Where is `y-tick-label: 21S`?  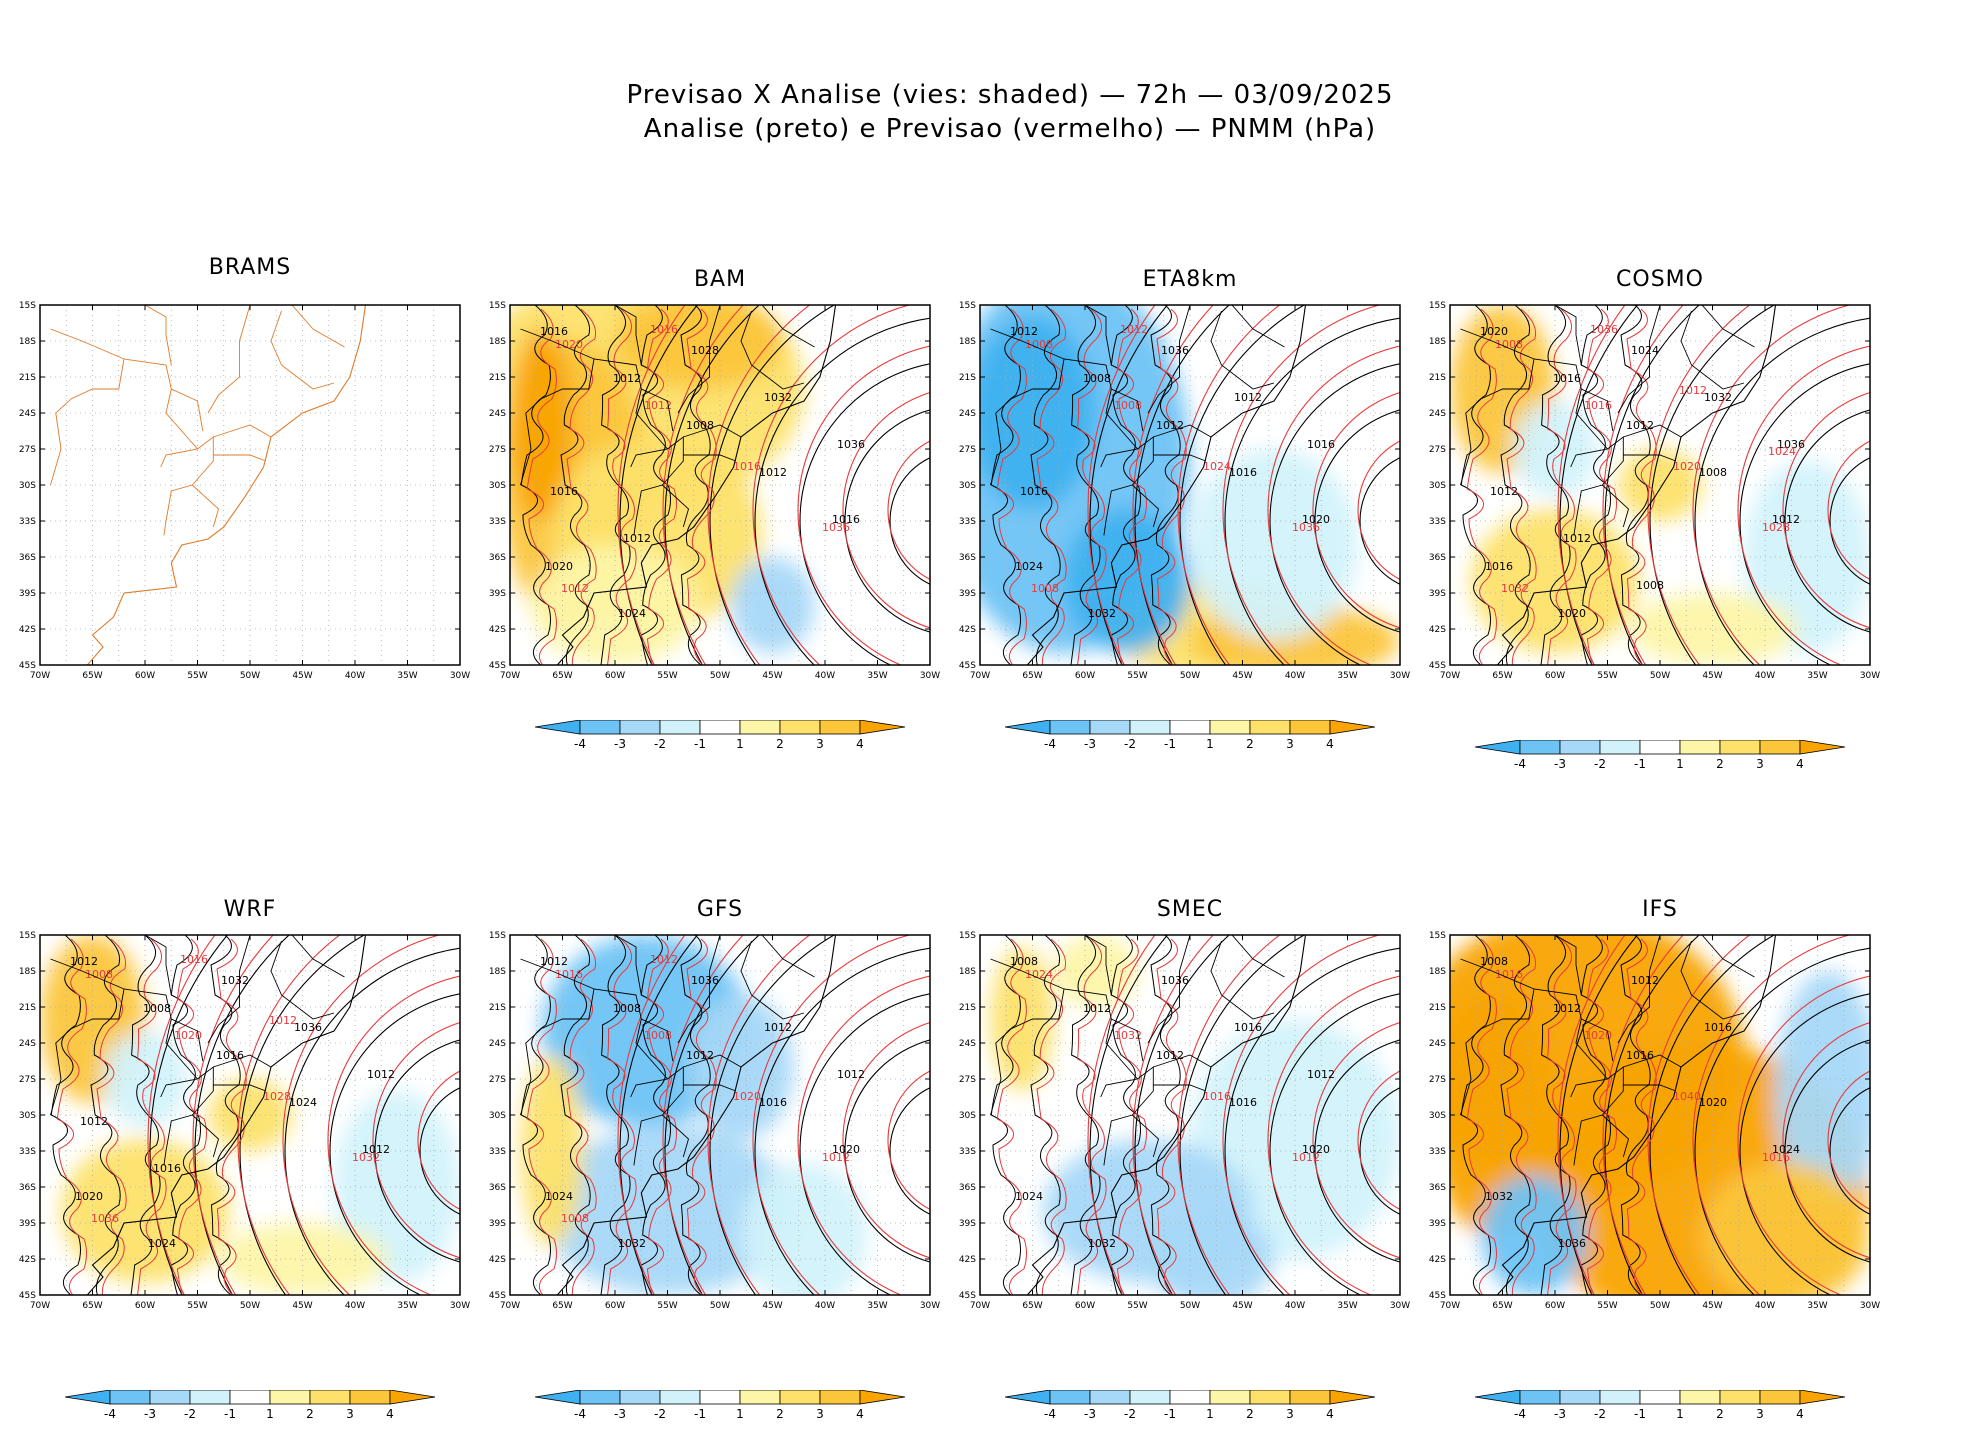 y-tick-label: 21S is located at coordinates (1437, 1008).